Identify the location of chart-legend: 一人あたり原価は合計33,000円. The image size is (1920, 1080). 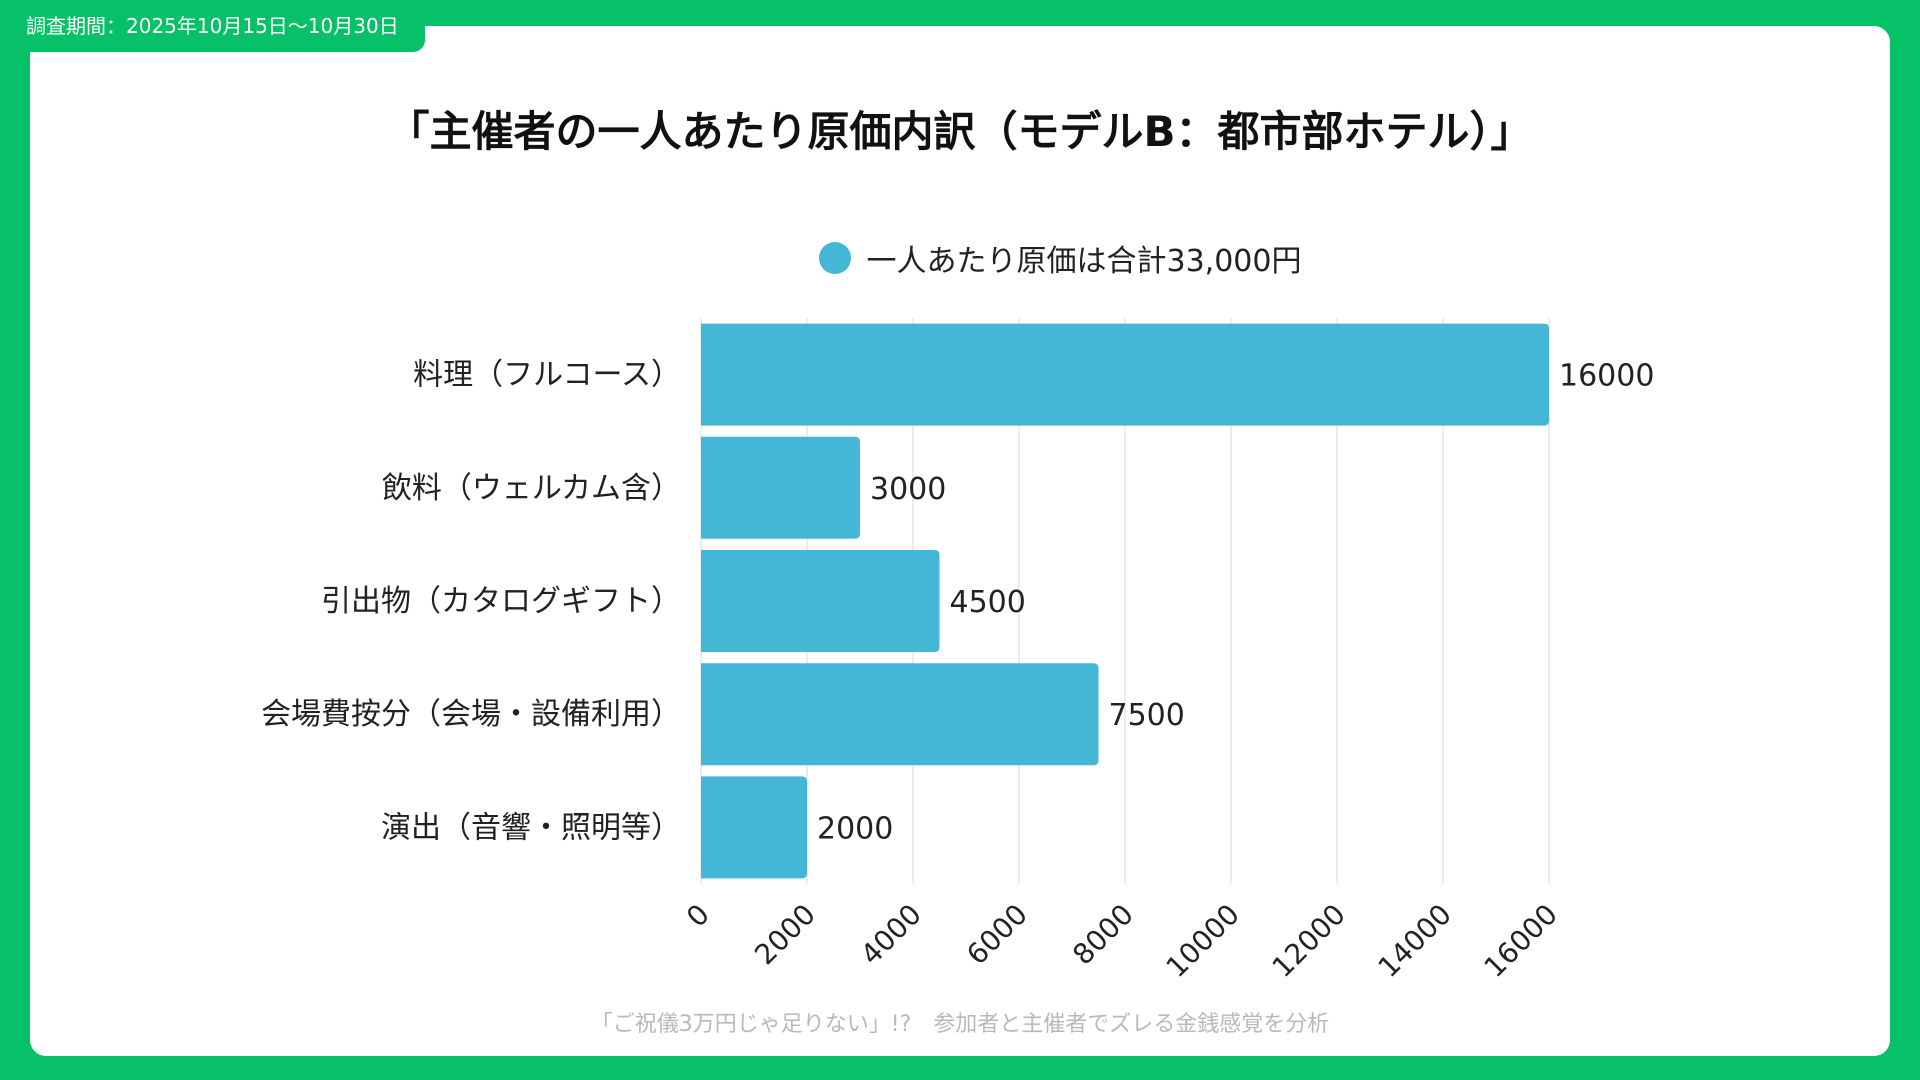
(960, 258).